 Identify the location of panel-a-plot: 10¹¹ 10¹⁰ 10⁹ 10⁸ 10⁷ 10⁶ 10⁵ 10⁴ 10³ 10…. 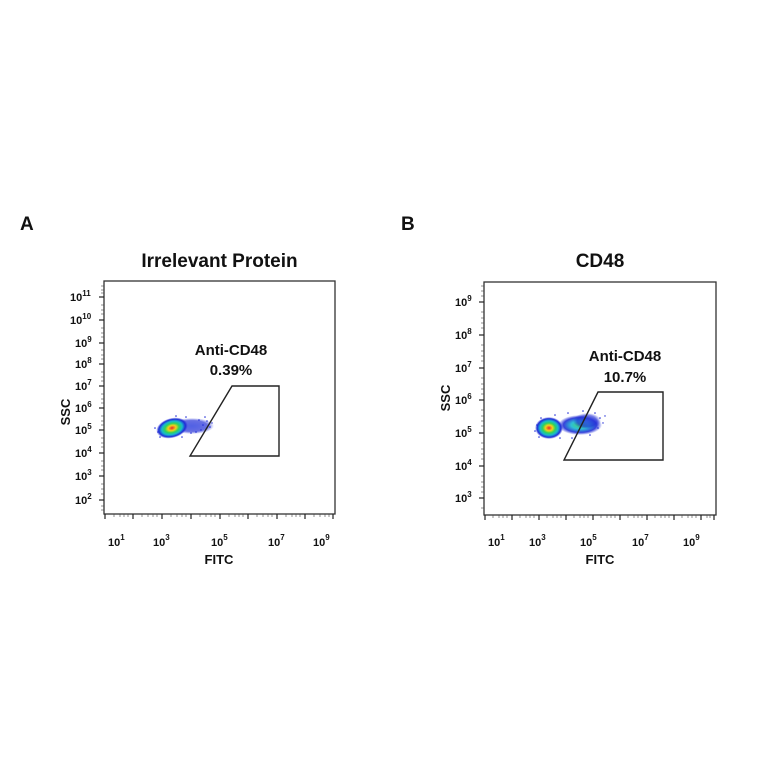
(197, 423).